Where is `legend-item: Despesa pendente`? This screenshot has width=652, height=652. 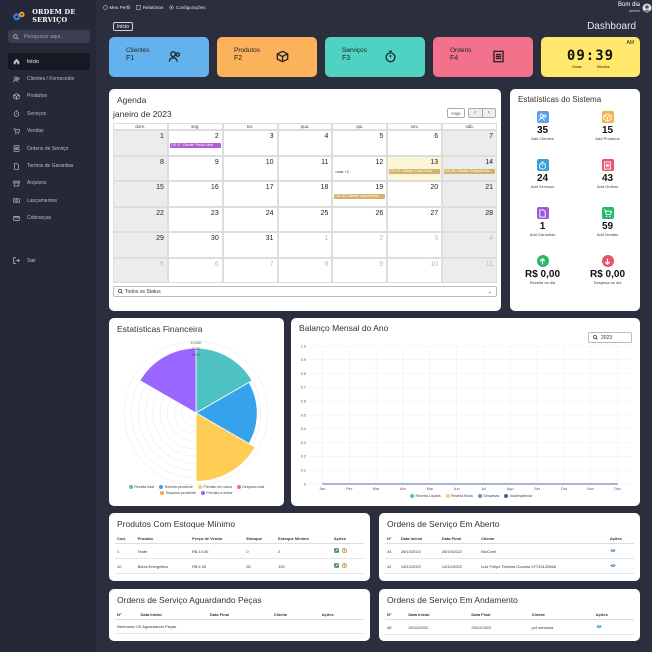
legend-item: Despesa pendente is located at coordinates (178, 493).